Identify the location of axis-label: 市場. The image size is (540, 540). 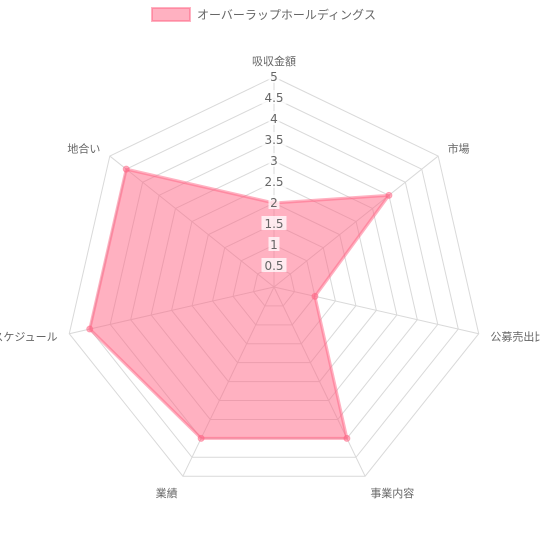
(459, 149).